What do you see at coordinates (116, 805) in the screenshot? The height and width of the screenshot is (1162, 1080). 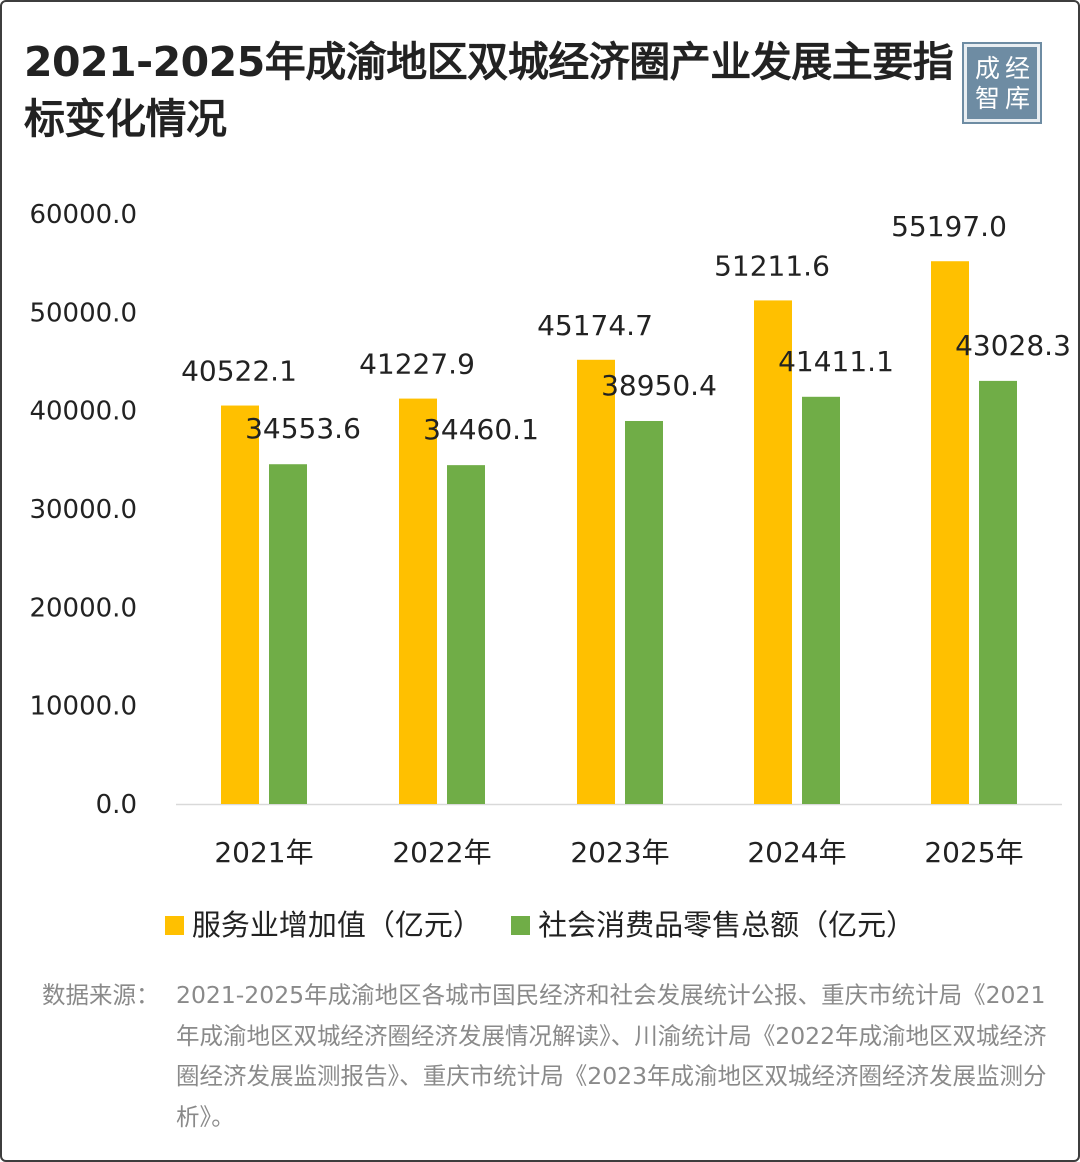 I see `y-tick-label: 0.0` at bounding box center [116, 805].